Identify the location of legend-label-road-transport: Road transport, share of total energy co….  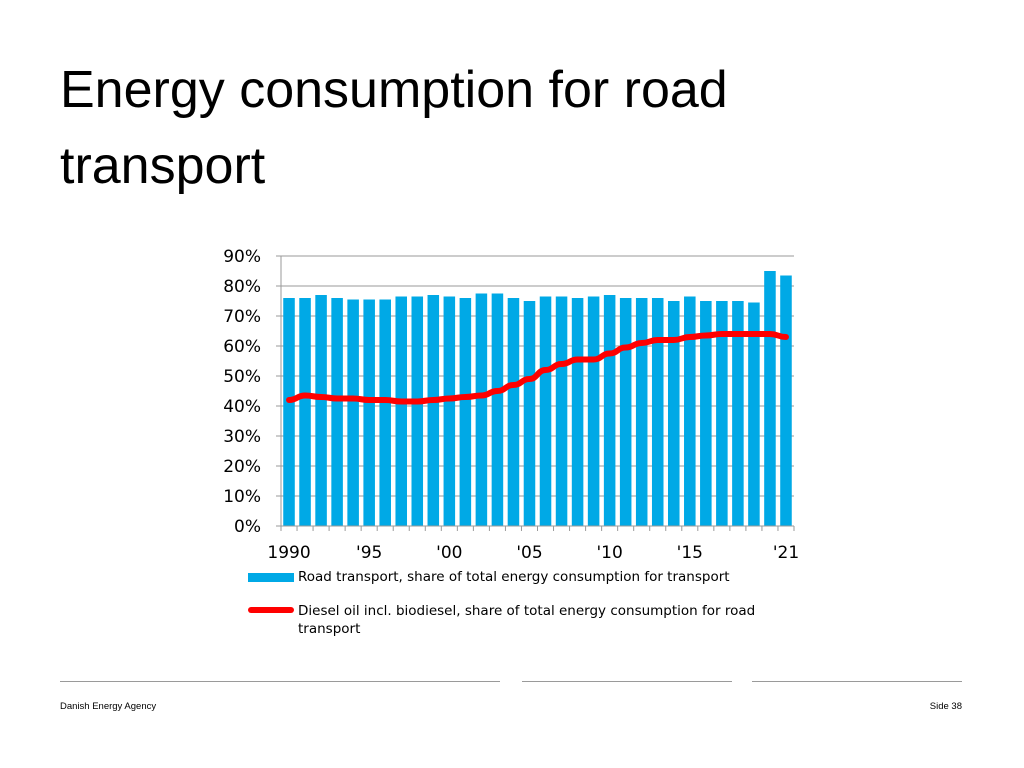
(514, 577).